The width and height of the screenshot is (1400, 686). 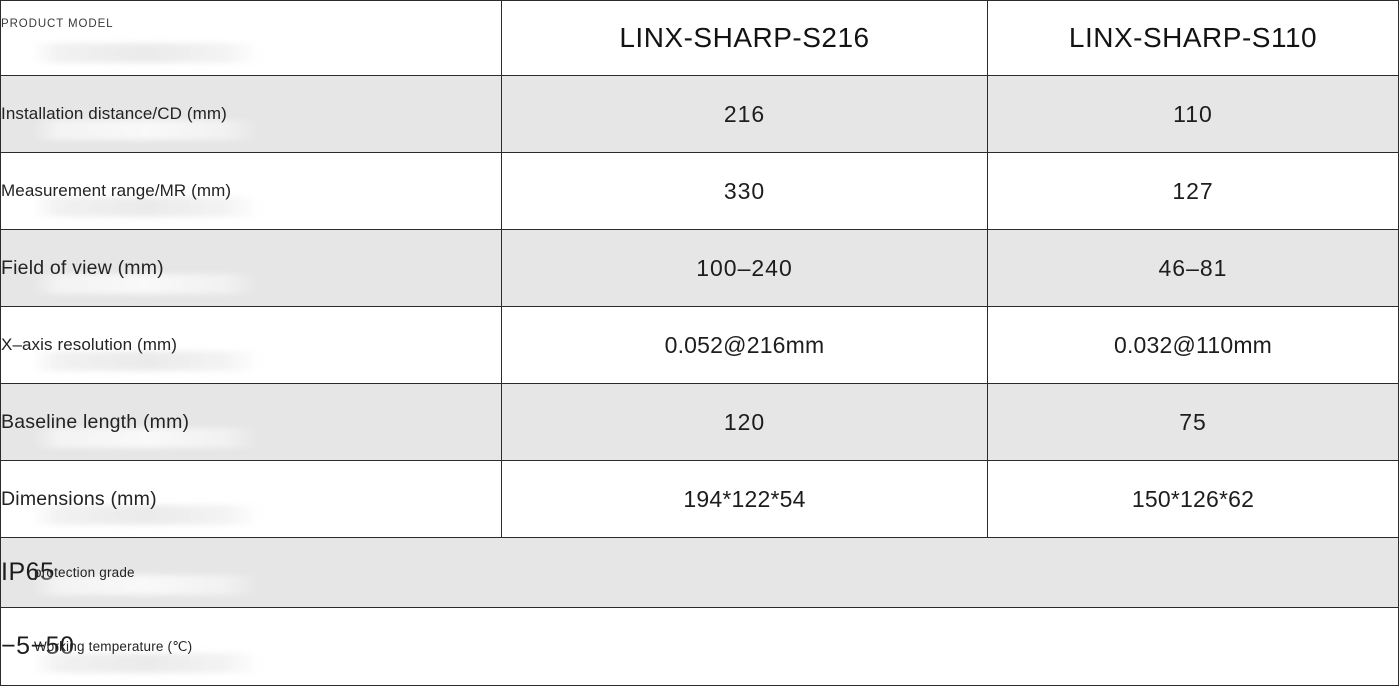 I want to click on spec-label-working-temperature-wrap: Working temperature (℃), so click(x=113, y=647).